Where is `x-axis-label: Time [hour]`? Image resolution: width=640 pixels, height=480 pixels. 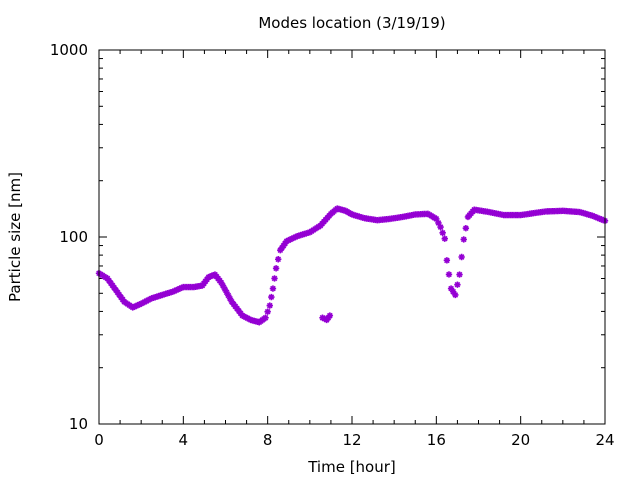
x-axis-label: Time [hour] is located at coordinates (351, 467).